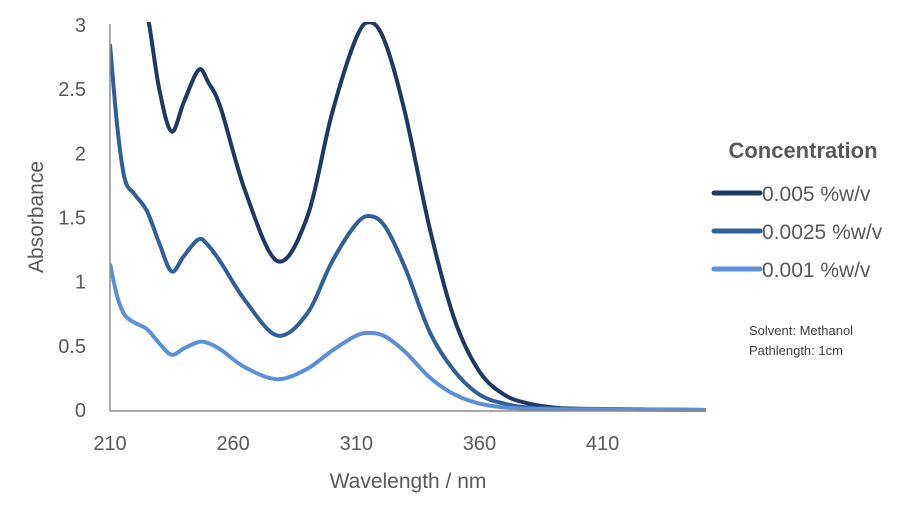 The width and height of the screenshot is (908, 515). What do you see at coordinates (602, 444) in the screenshot?
I see `x-tick-label: 410` at bounding box center [602, 444].